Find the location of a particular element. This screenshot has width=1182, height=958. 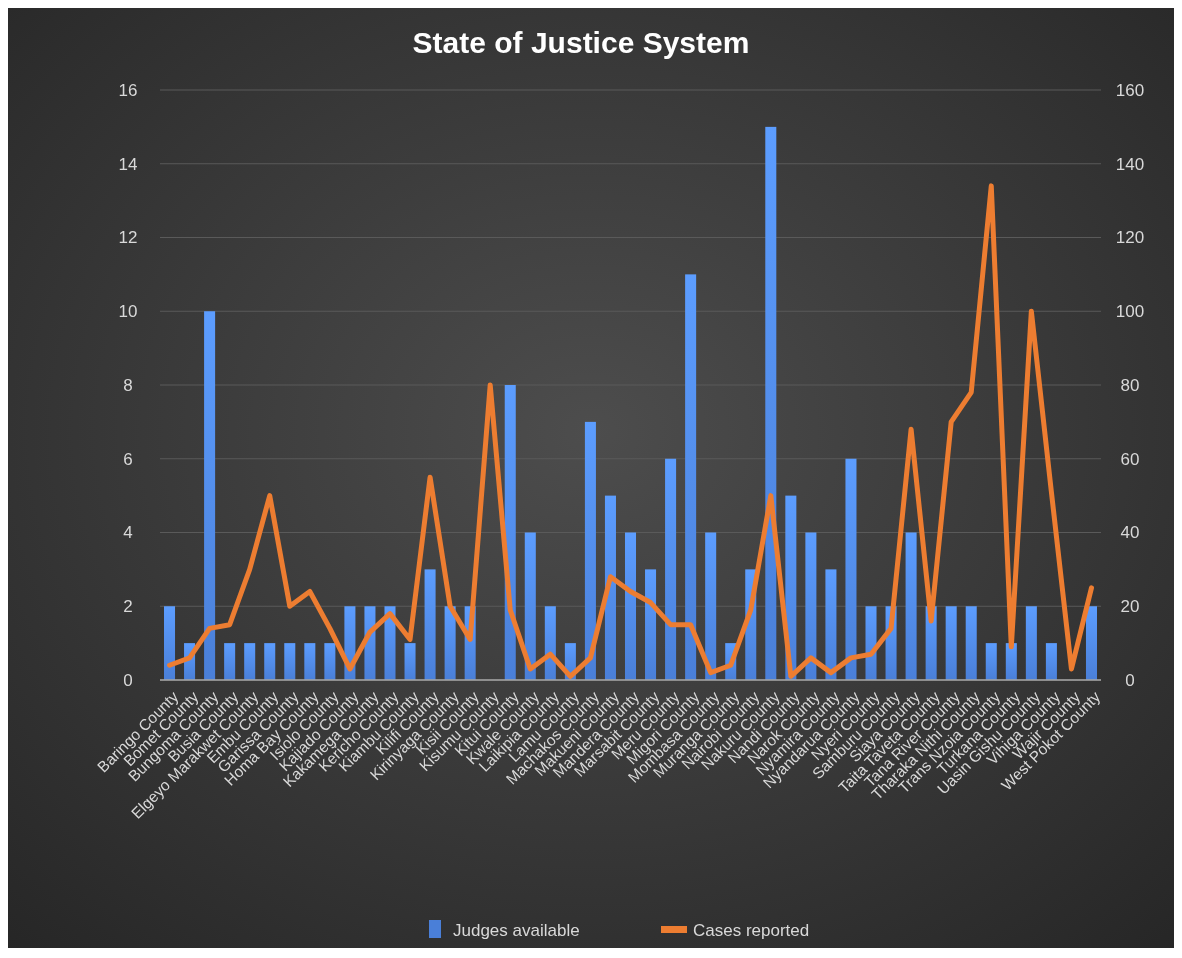

y-tick-label: 8 is located at coordinates (128, 385).